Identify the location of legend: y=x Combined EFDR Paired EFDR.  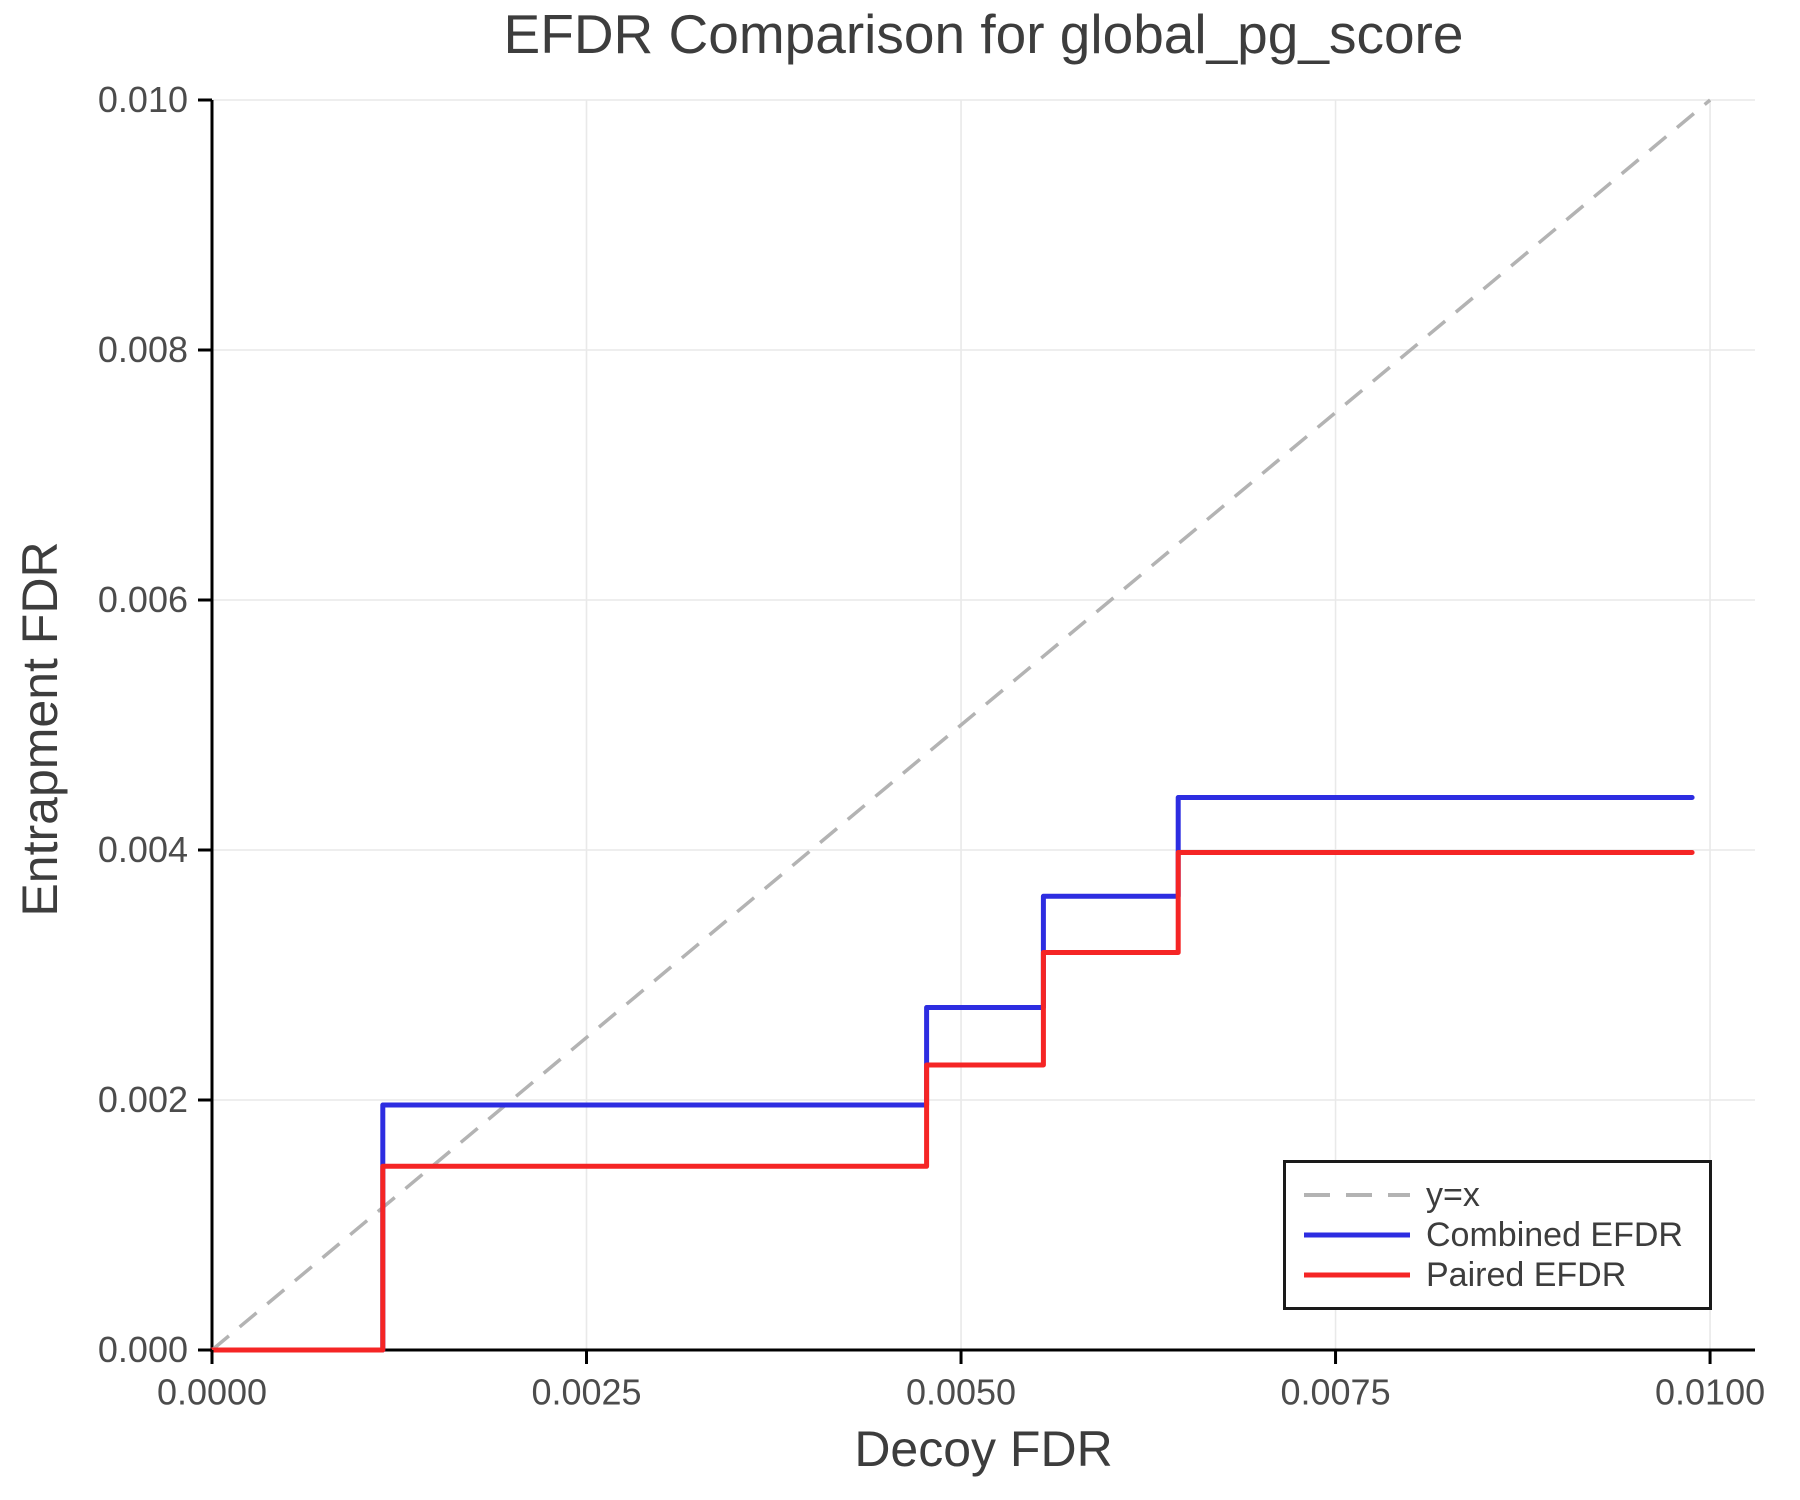
(1497, 1235).